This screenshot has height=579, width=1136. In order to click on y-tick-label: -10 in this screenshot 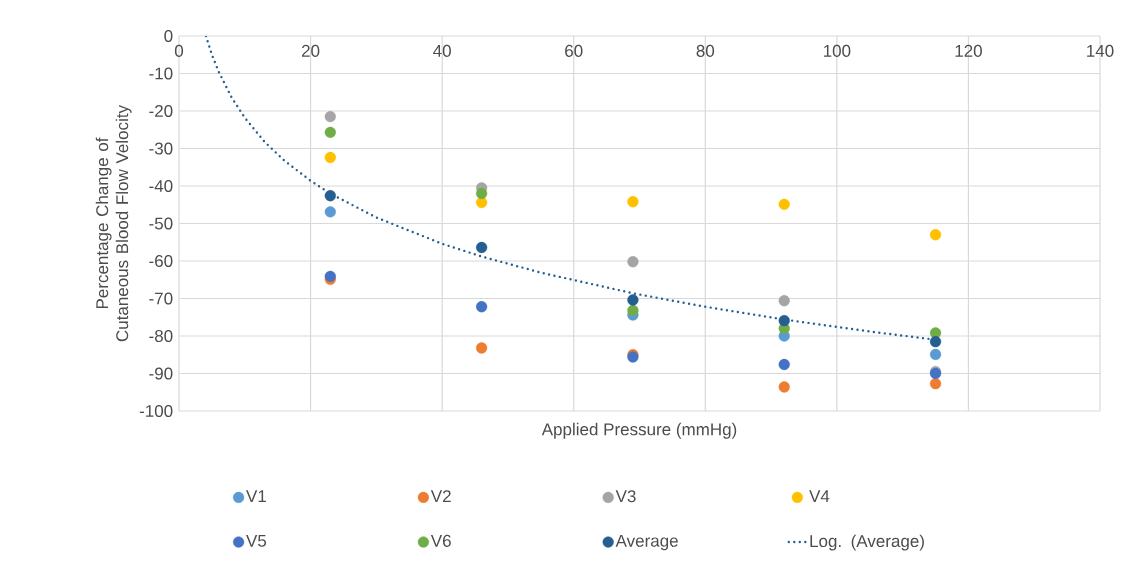, I will do `click(161, 73)`.